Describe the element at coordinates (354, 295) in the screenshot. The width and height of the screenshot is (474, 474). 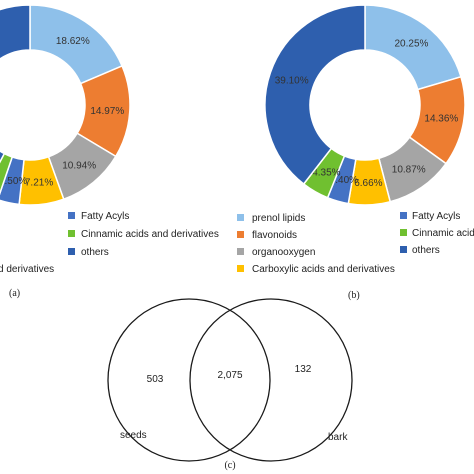
I see `panel-label-b: (b)` at that location.